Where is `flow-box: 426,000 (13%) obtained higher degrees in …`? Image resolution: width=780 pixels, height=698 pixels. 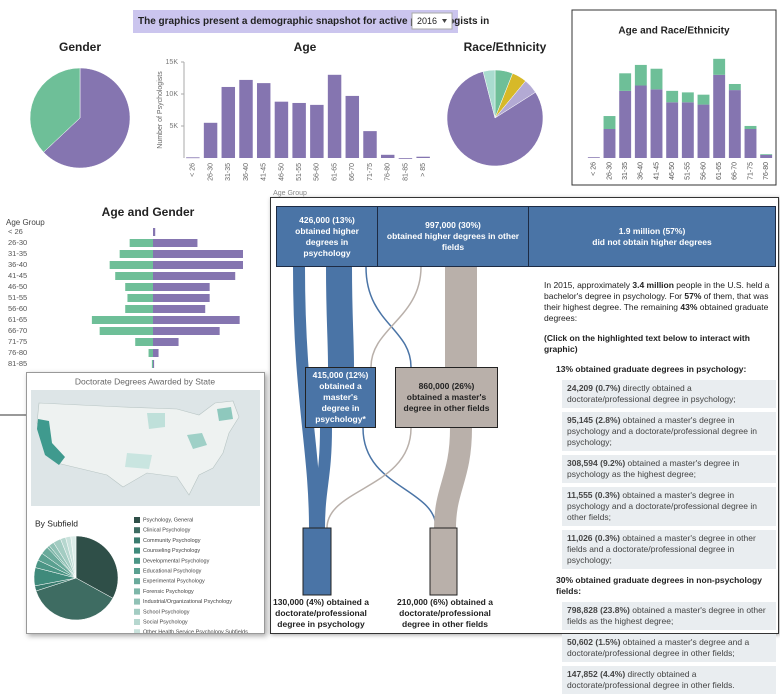
flow-box: 426,000 (13%) obtained higher degrees in … is located at coordinates (327, 236).